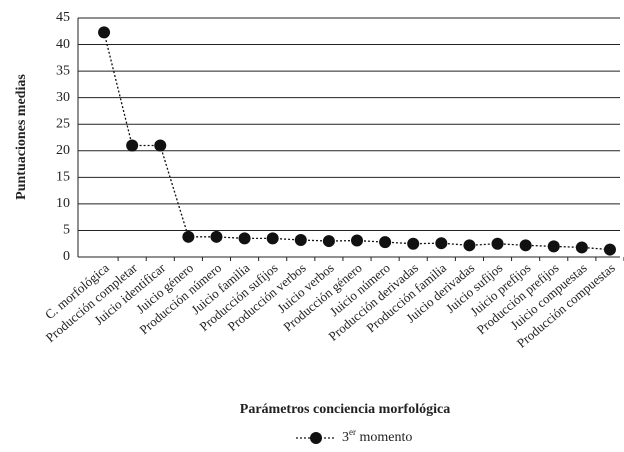  What do you see at coordinates (63, 123) in the screenshot?
I see `y-tick-label: 25` at bounding box center [63, 123].